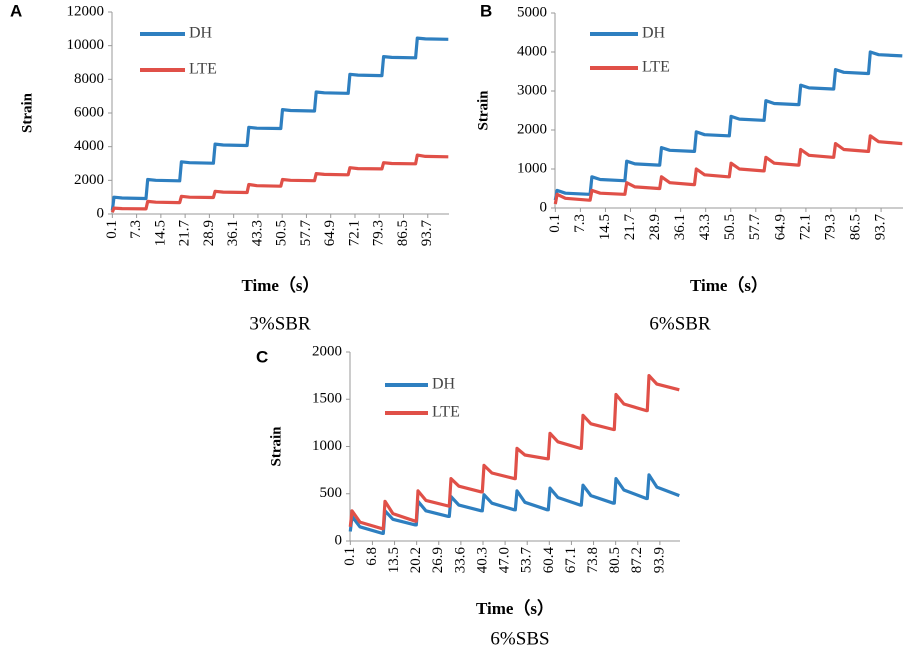 This screenshot has width=906, height=656. Describe the element at coordinates (372, 556) in the screenshot. I see `x-tick-label: 6.8` at that location.